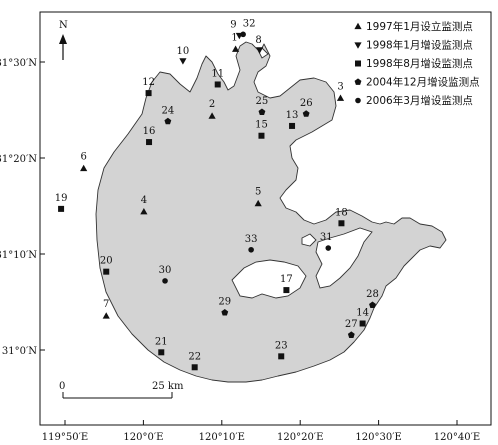 This screenshot has height=445, width=498. I want to click on station-19: 19, so click(61, 202).